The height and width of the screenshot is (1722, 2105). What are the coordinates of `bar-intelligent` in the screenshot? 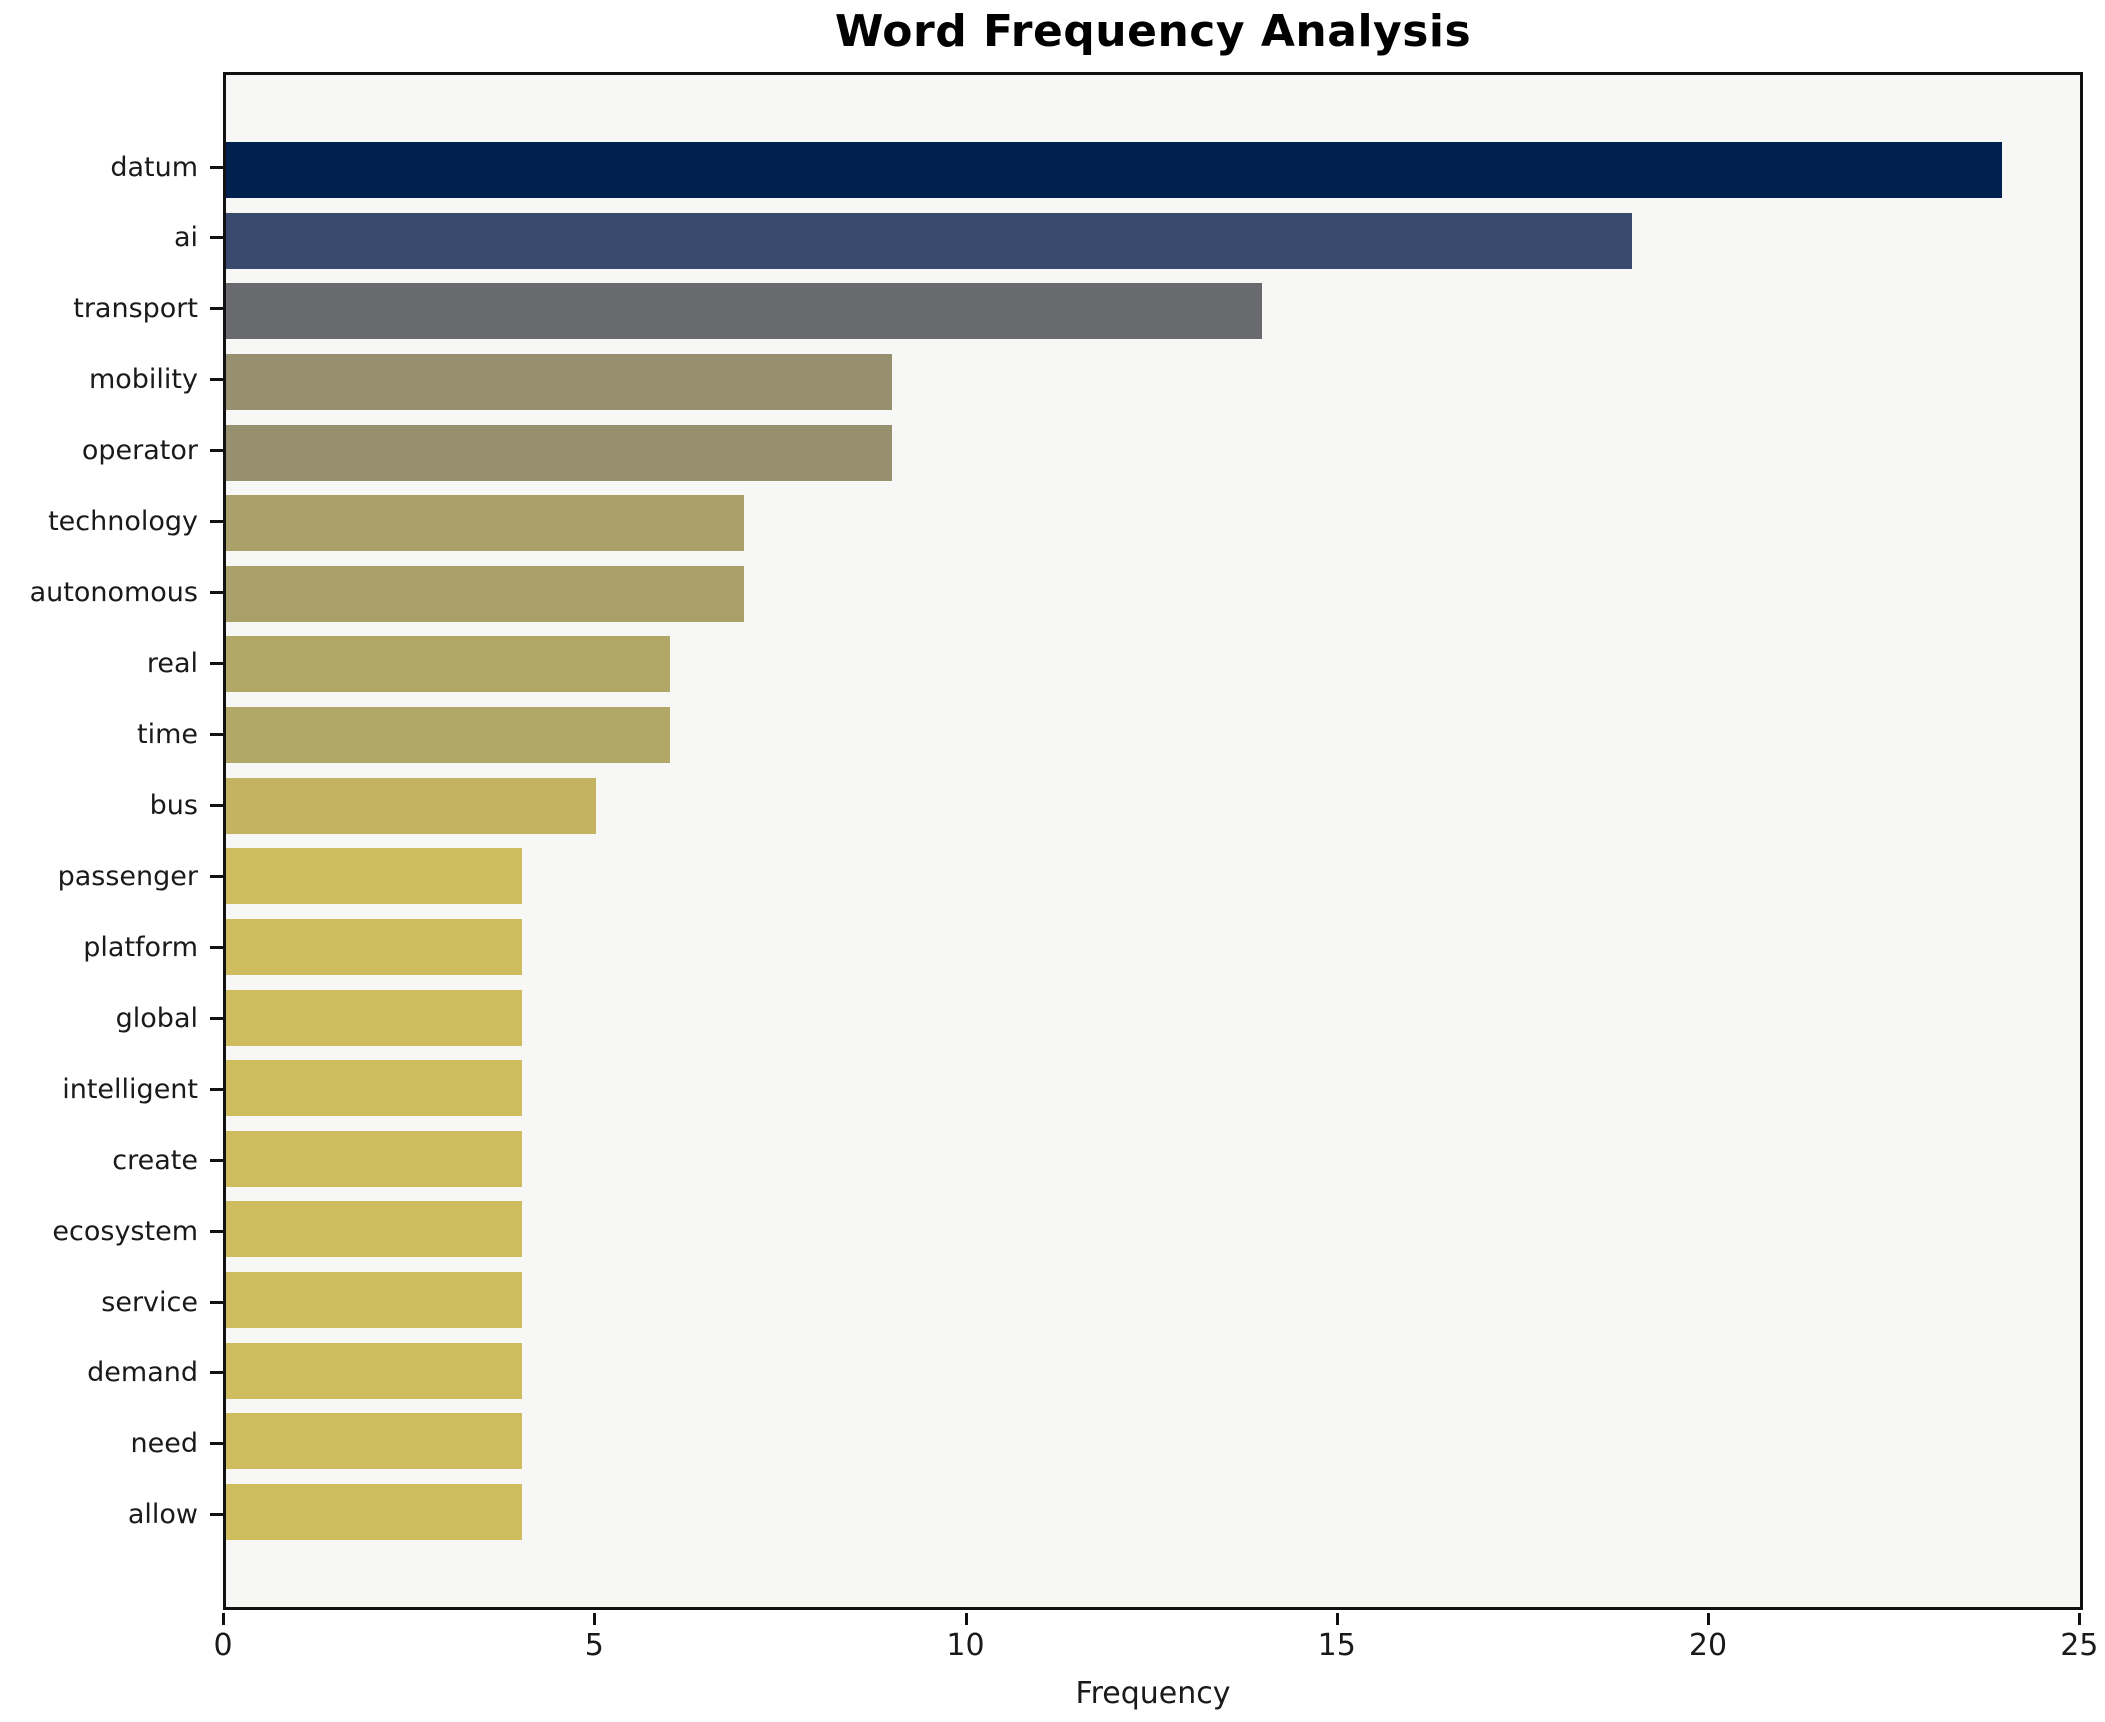 It's located at (374, 1088).